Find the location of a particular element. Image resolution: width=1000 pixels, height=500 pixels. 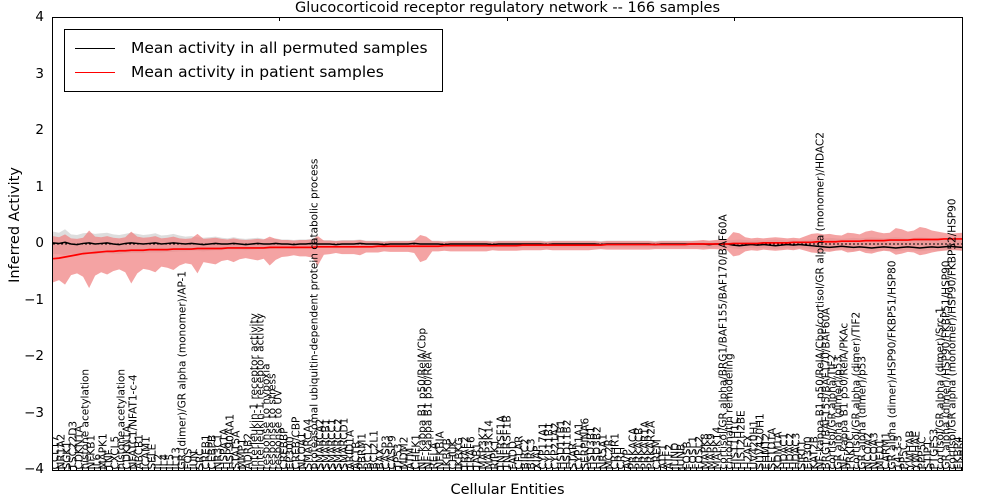

patient-std-band is located at coordinates (507, 258).